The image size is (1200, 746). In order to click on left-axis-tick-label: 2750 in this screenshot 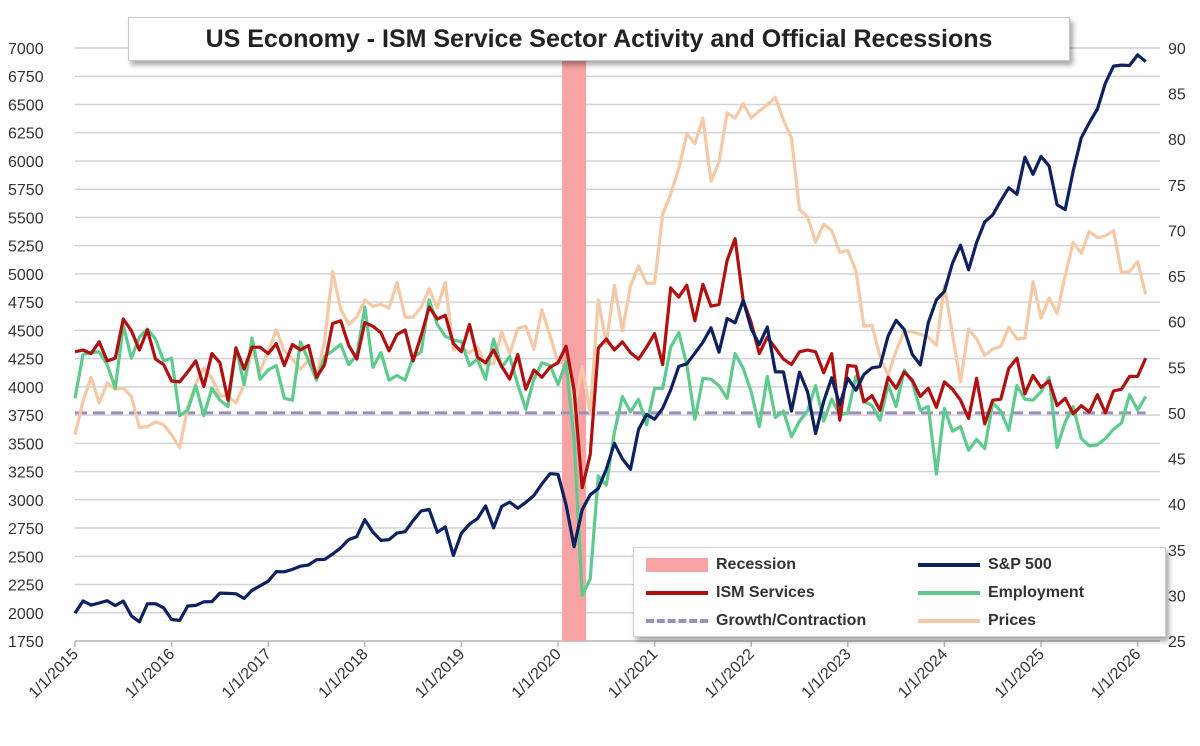, I will do `click(26, 529)`.